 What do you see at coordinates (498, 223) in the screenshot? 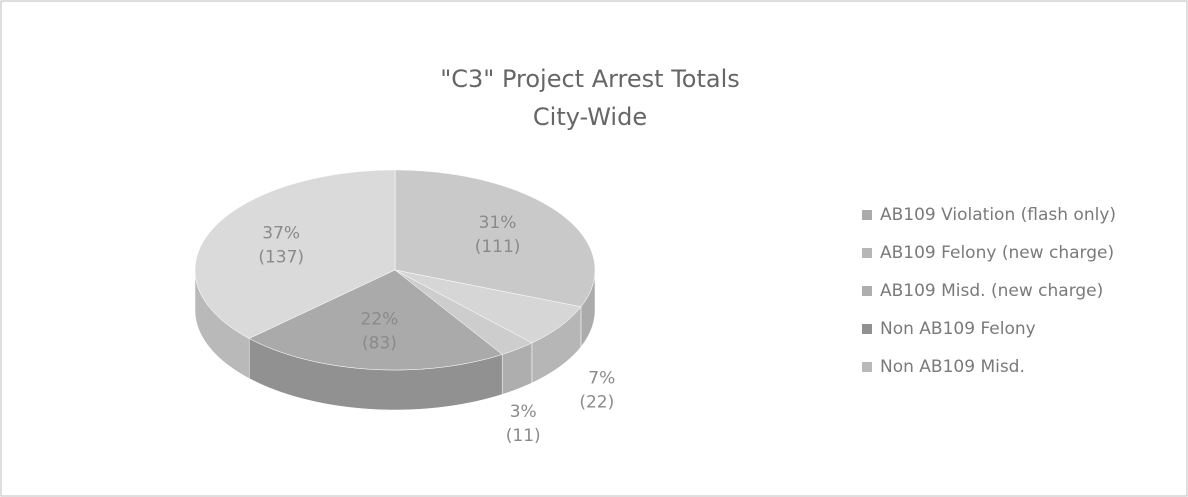
I see `data-label: 31%` at bounding box center [498, 223].